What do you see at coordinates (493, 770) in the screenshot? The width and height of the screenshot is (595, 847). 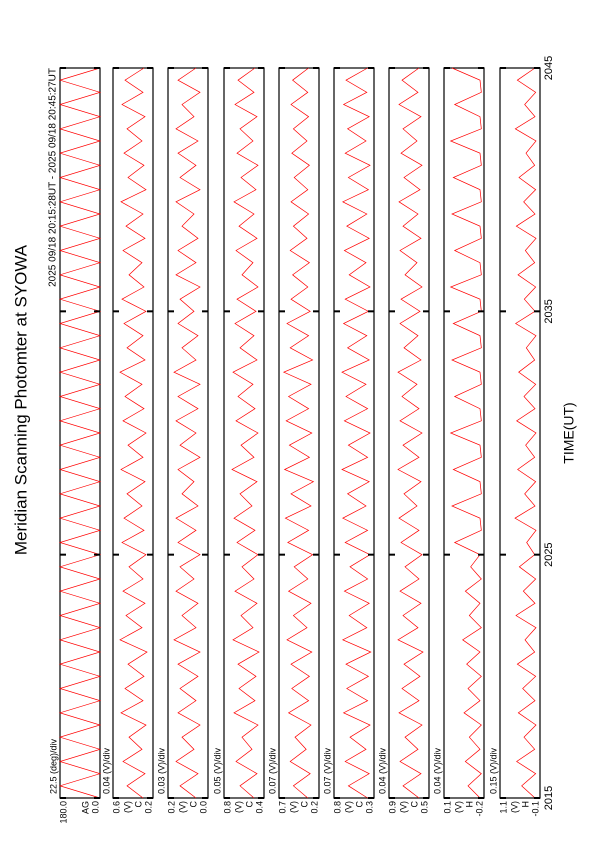 I see `scale-label: 0.15 (V)/div` at bounding box center [493, 770].